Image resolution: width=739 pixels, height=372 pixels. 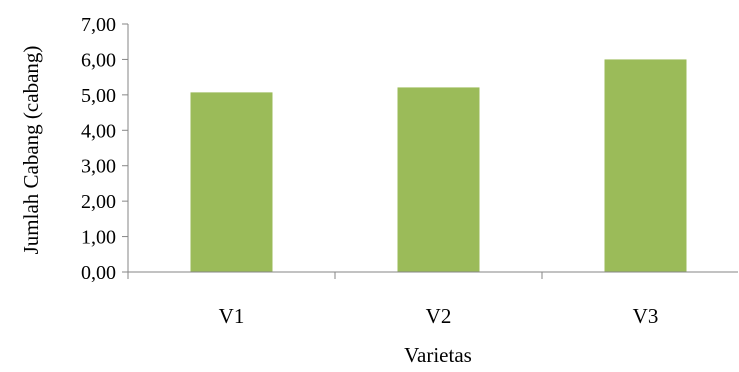 I want to click on x-category-label: V1, so click(x=232, y=316).